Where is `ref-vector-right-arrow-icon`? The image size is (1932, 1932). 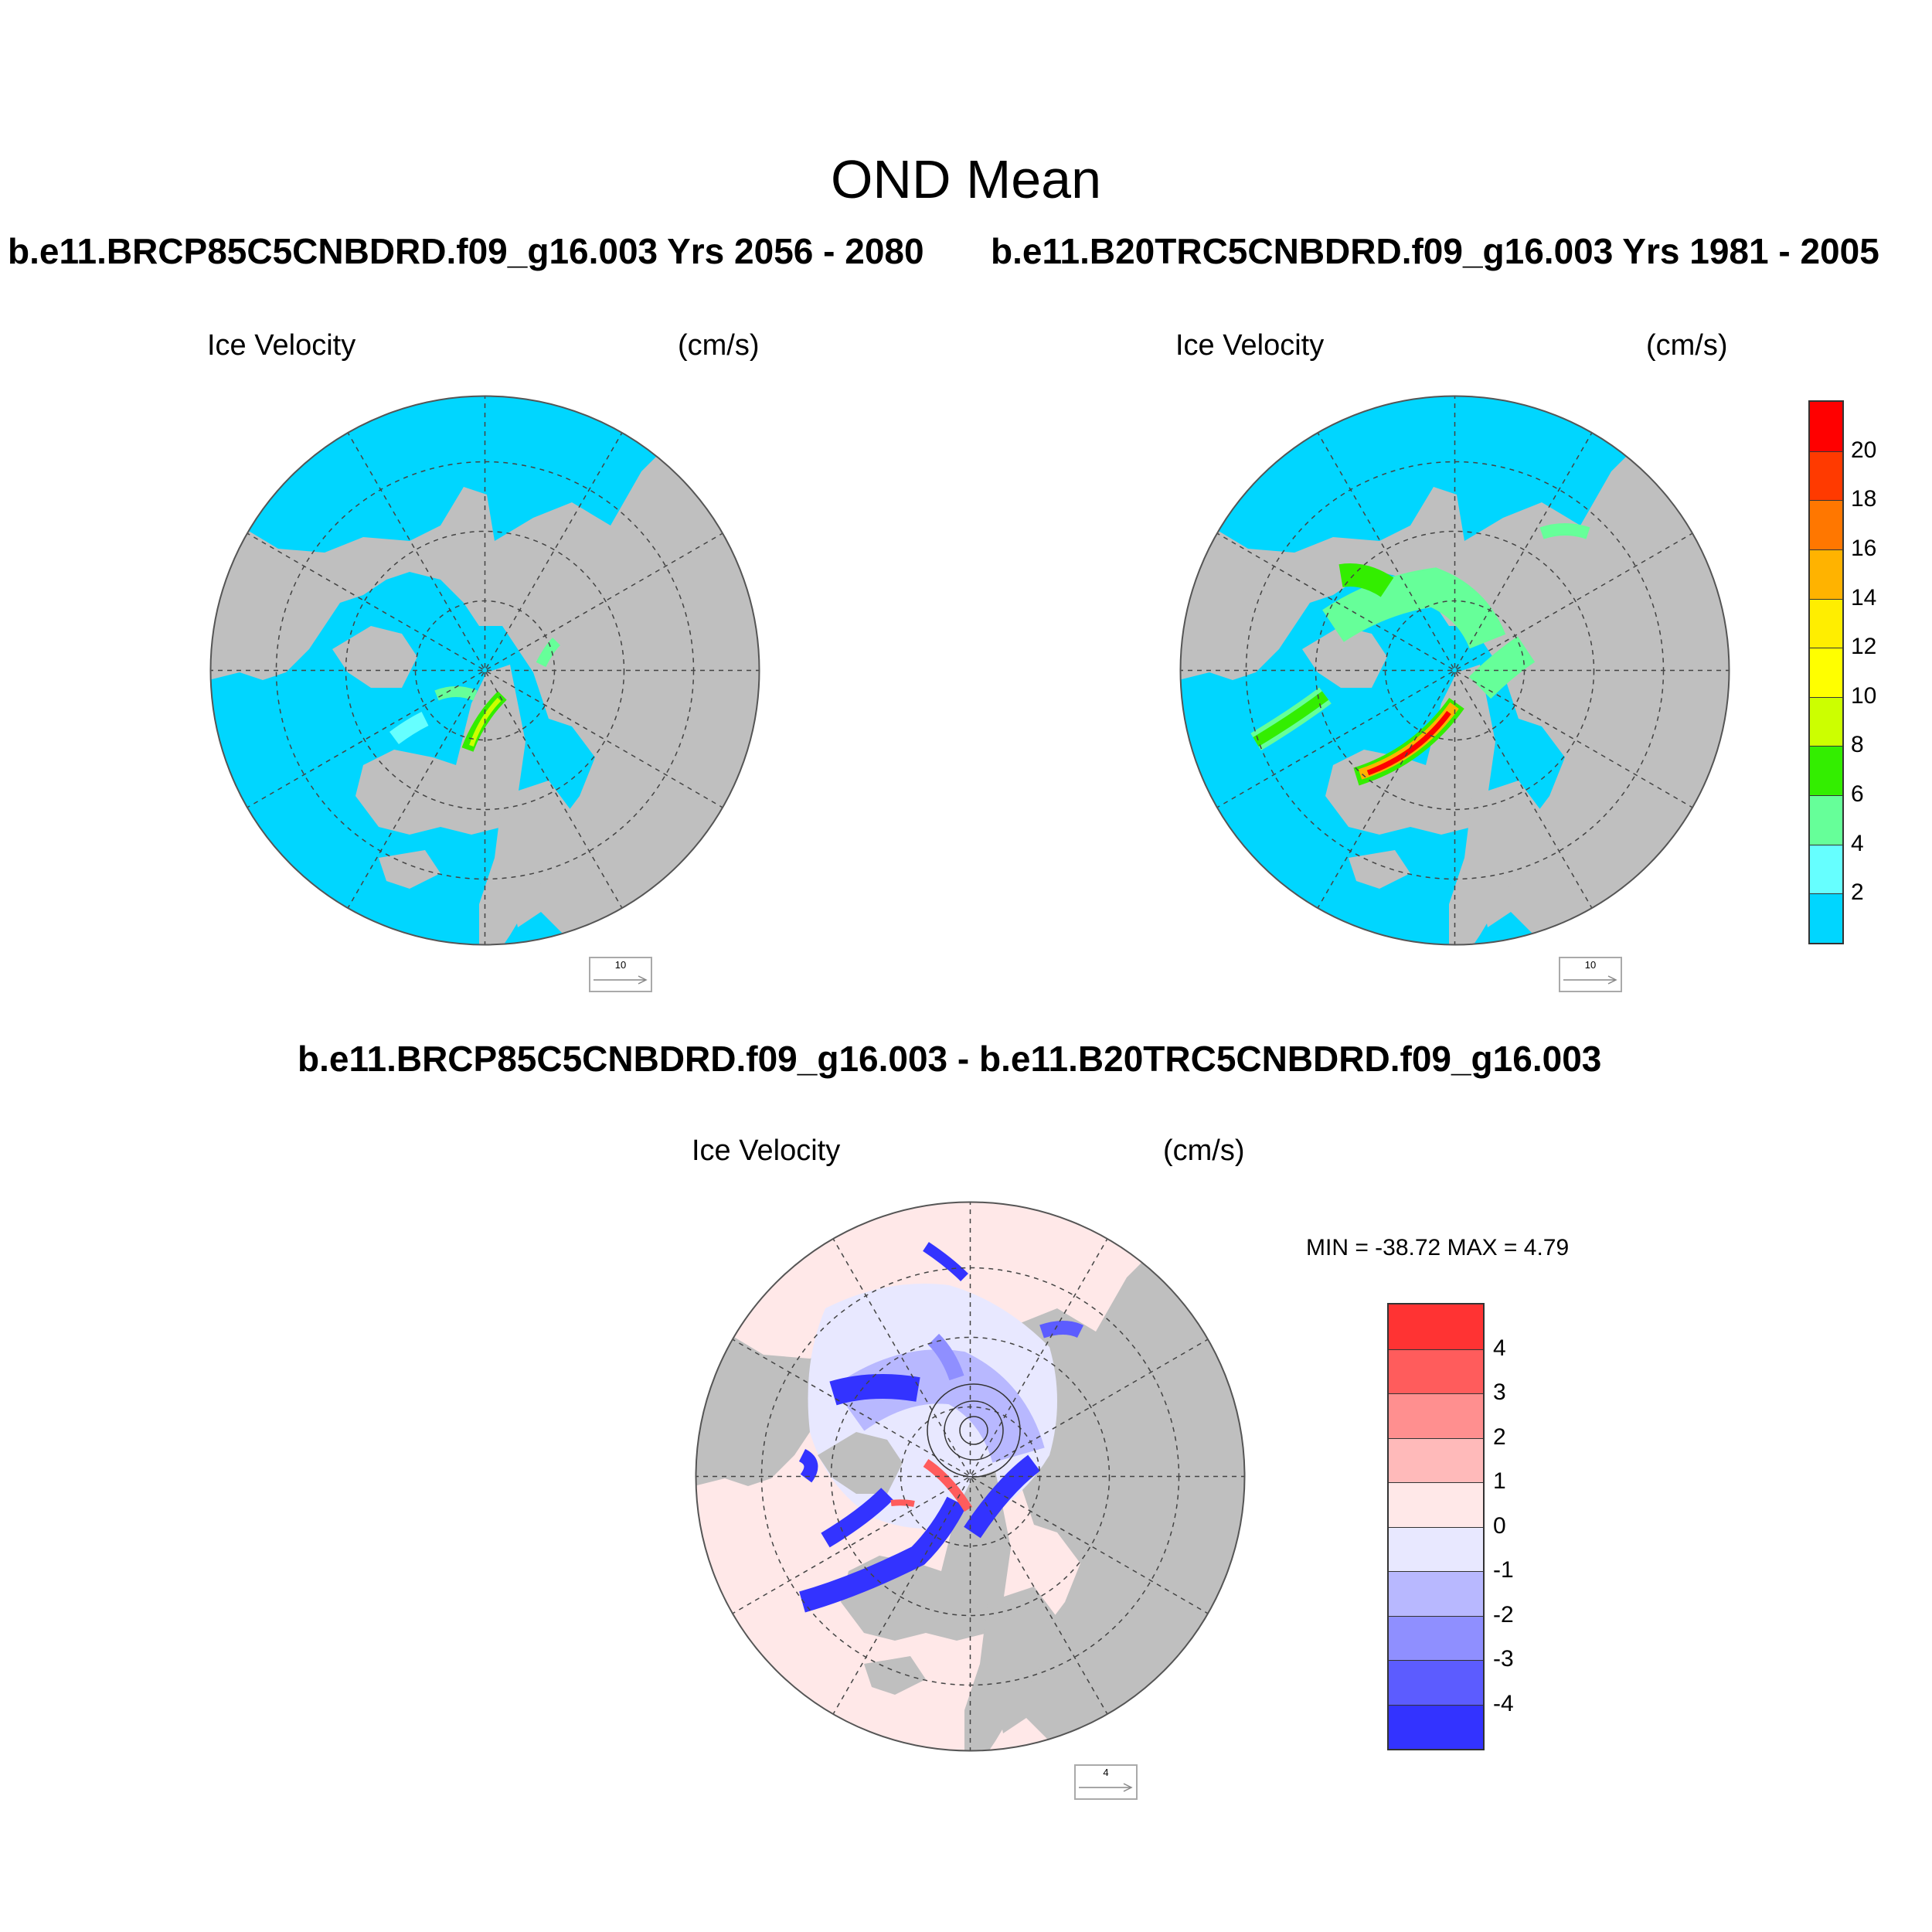
ref-vector-right-arrow-icon is located at coordinates (1590, 980).